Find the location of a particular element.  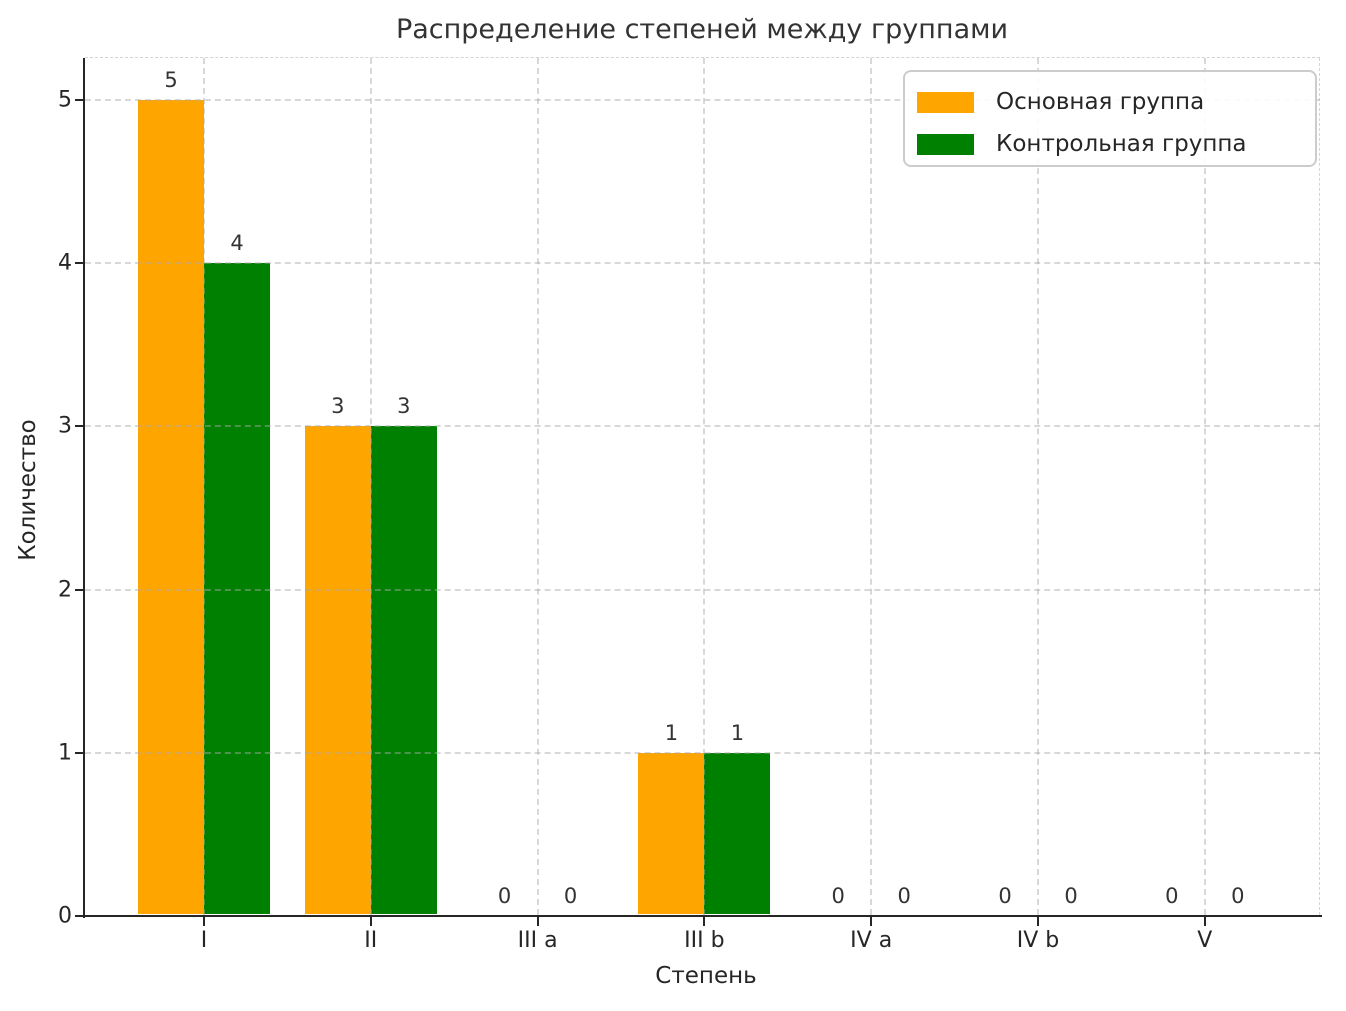

y-axis-spine is located at coordinates (84, 488).